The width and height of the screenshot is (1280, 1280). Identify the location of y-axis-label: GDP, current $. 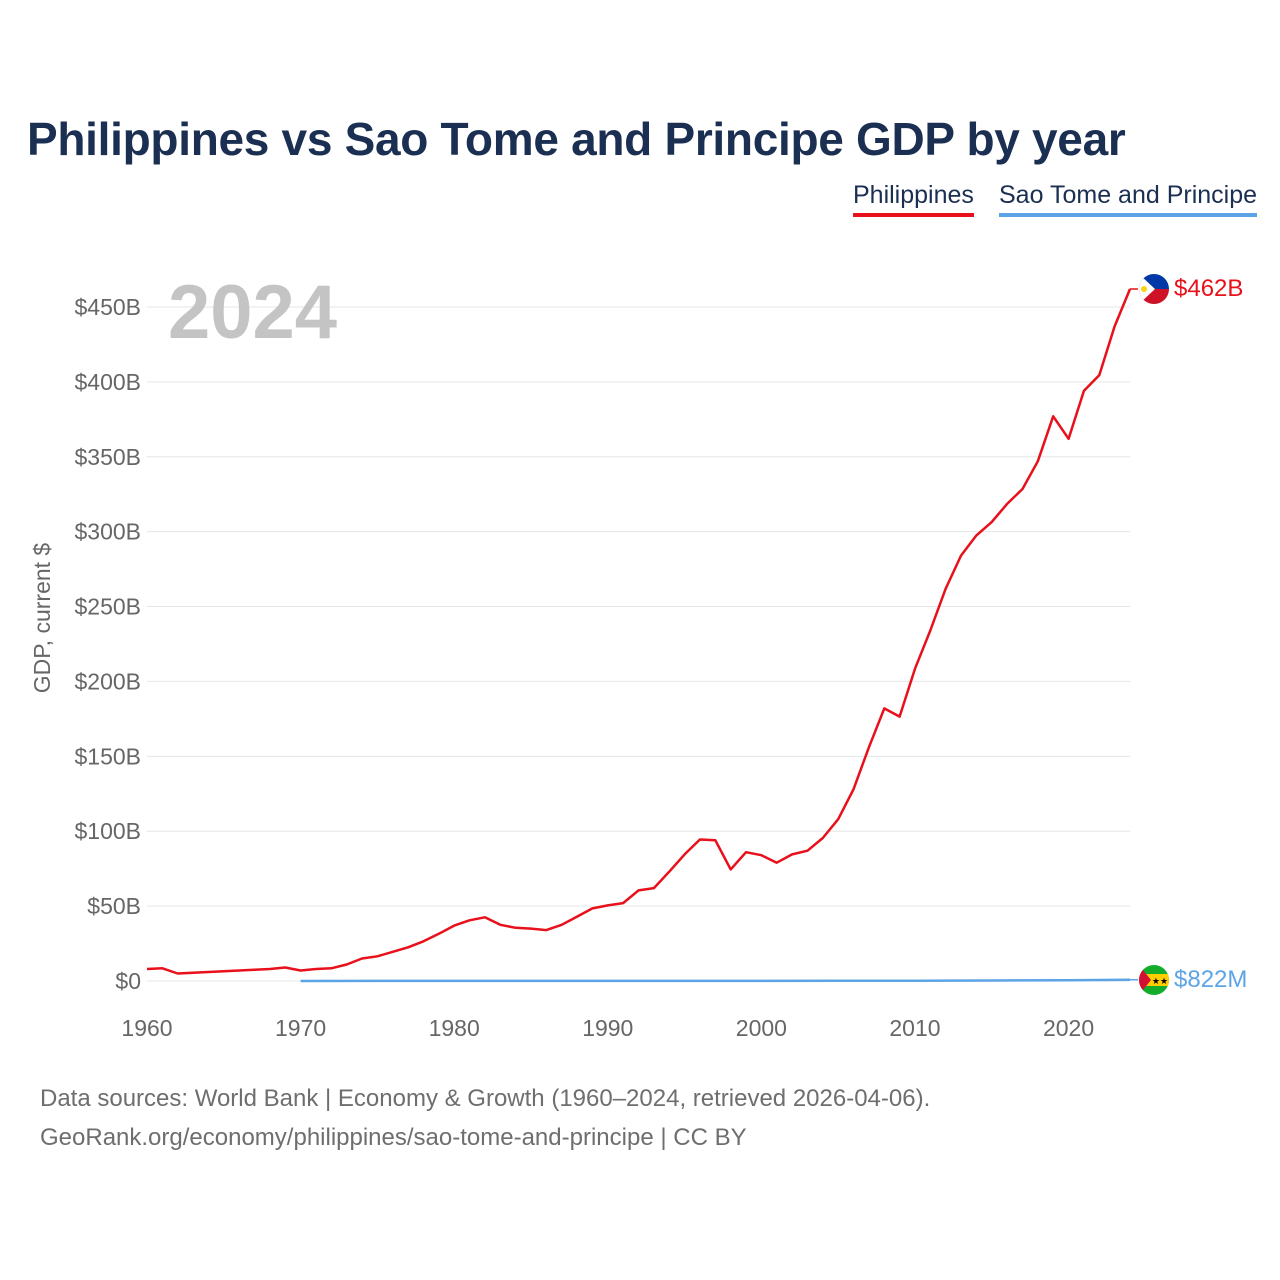
(42, 618).